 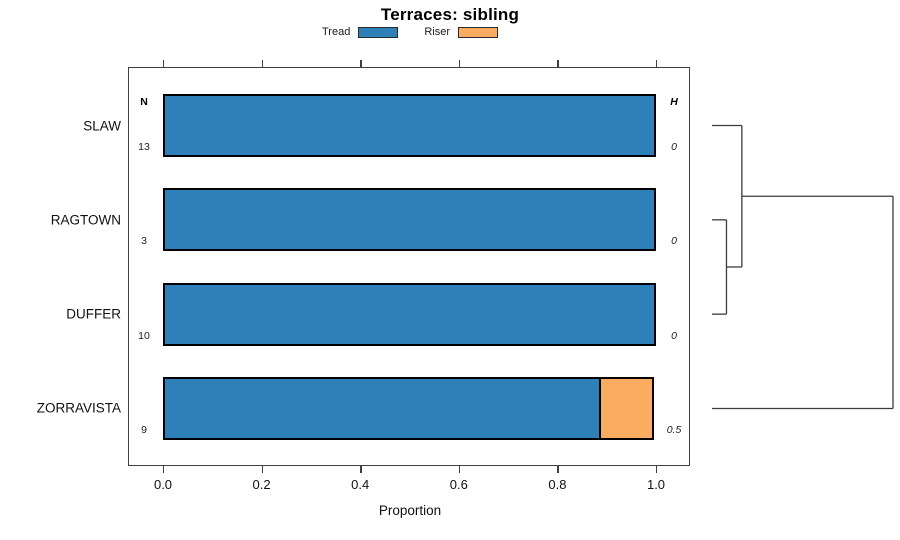 What do you see at coordinates (144, 429) in the screenshot?
I see `n-value: 9` at bounding box center [144, 429].